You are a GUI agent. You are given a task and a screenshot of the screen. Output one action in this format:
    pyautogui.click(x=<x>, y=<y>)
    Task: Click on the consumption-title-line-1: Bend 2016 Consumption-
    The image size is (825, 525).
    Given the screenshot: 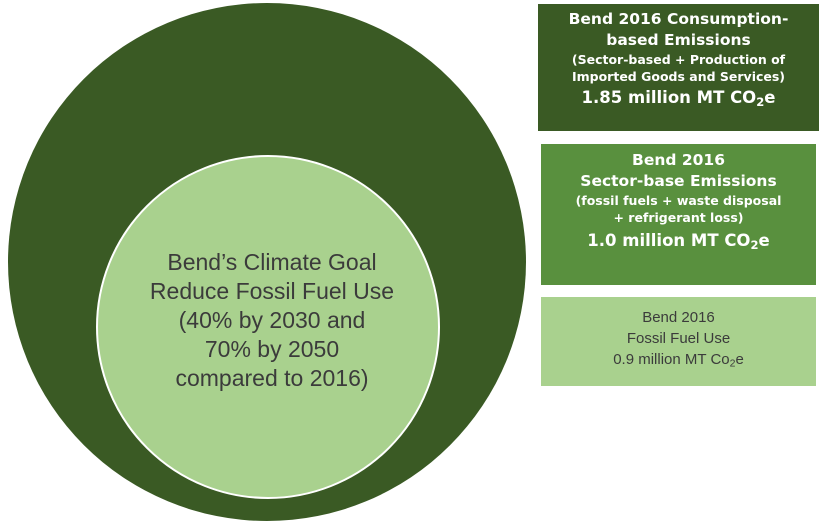 What is the action you would take?
    pyautogui.click(x=678, y=19)
    